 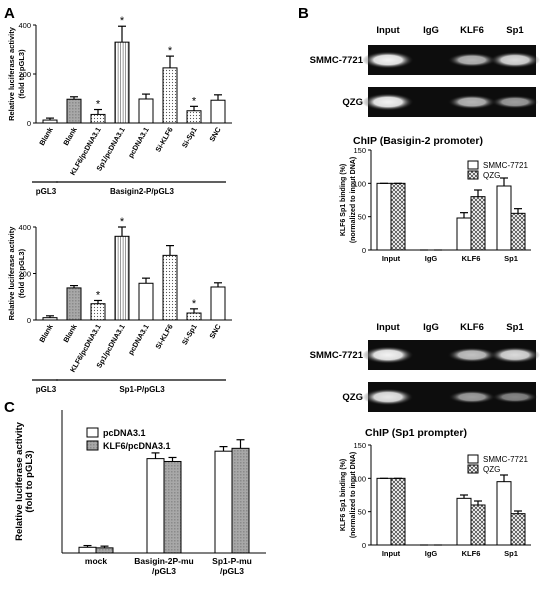 I want to click on group-label: Sp1-P/pGL3, so click(x=142, y=389).